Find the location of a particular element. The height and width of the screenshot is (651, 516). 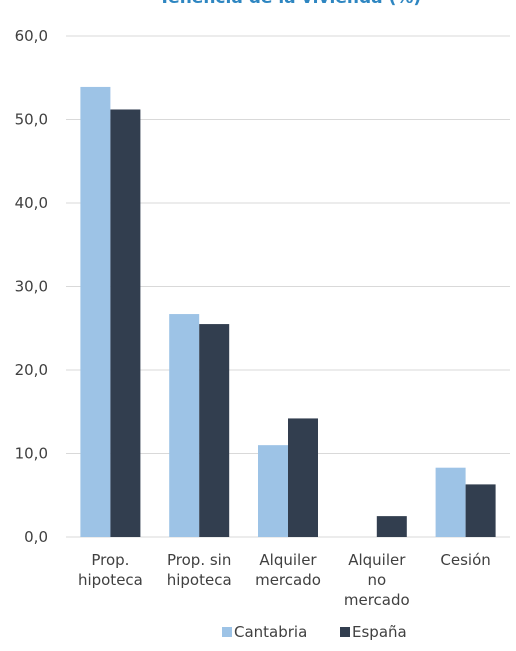

legend: Cantabria España is located at coordinates (314, 632).